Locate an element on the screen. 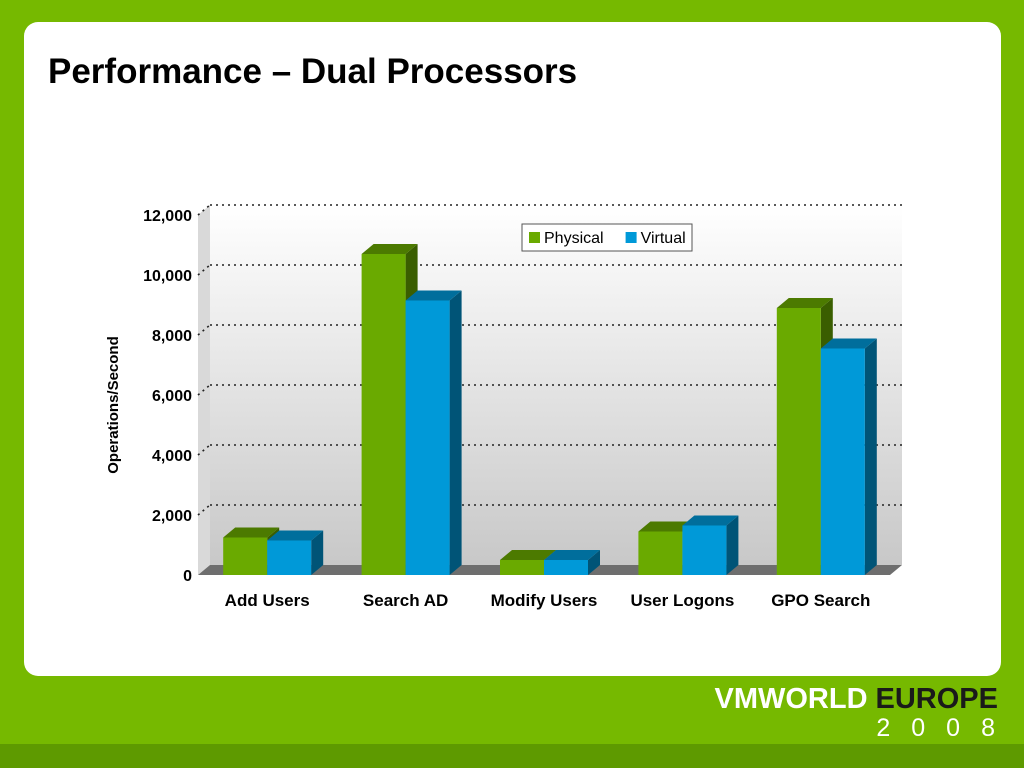 This screenshot has width=1024, height=768. y-tick-label: 12,000 is located at coordinates (167, 216).